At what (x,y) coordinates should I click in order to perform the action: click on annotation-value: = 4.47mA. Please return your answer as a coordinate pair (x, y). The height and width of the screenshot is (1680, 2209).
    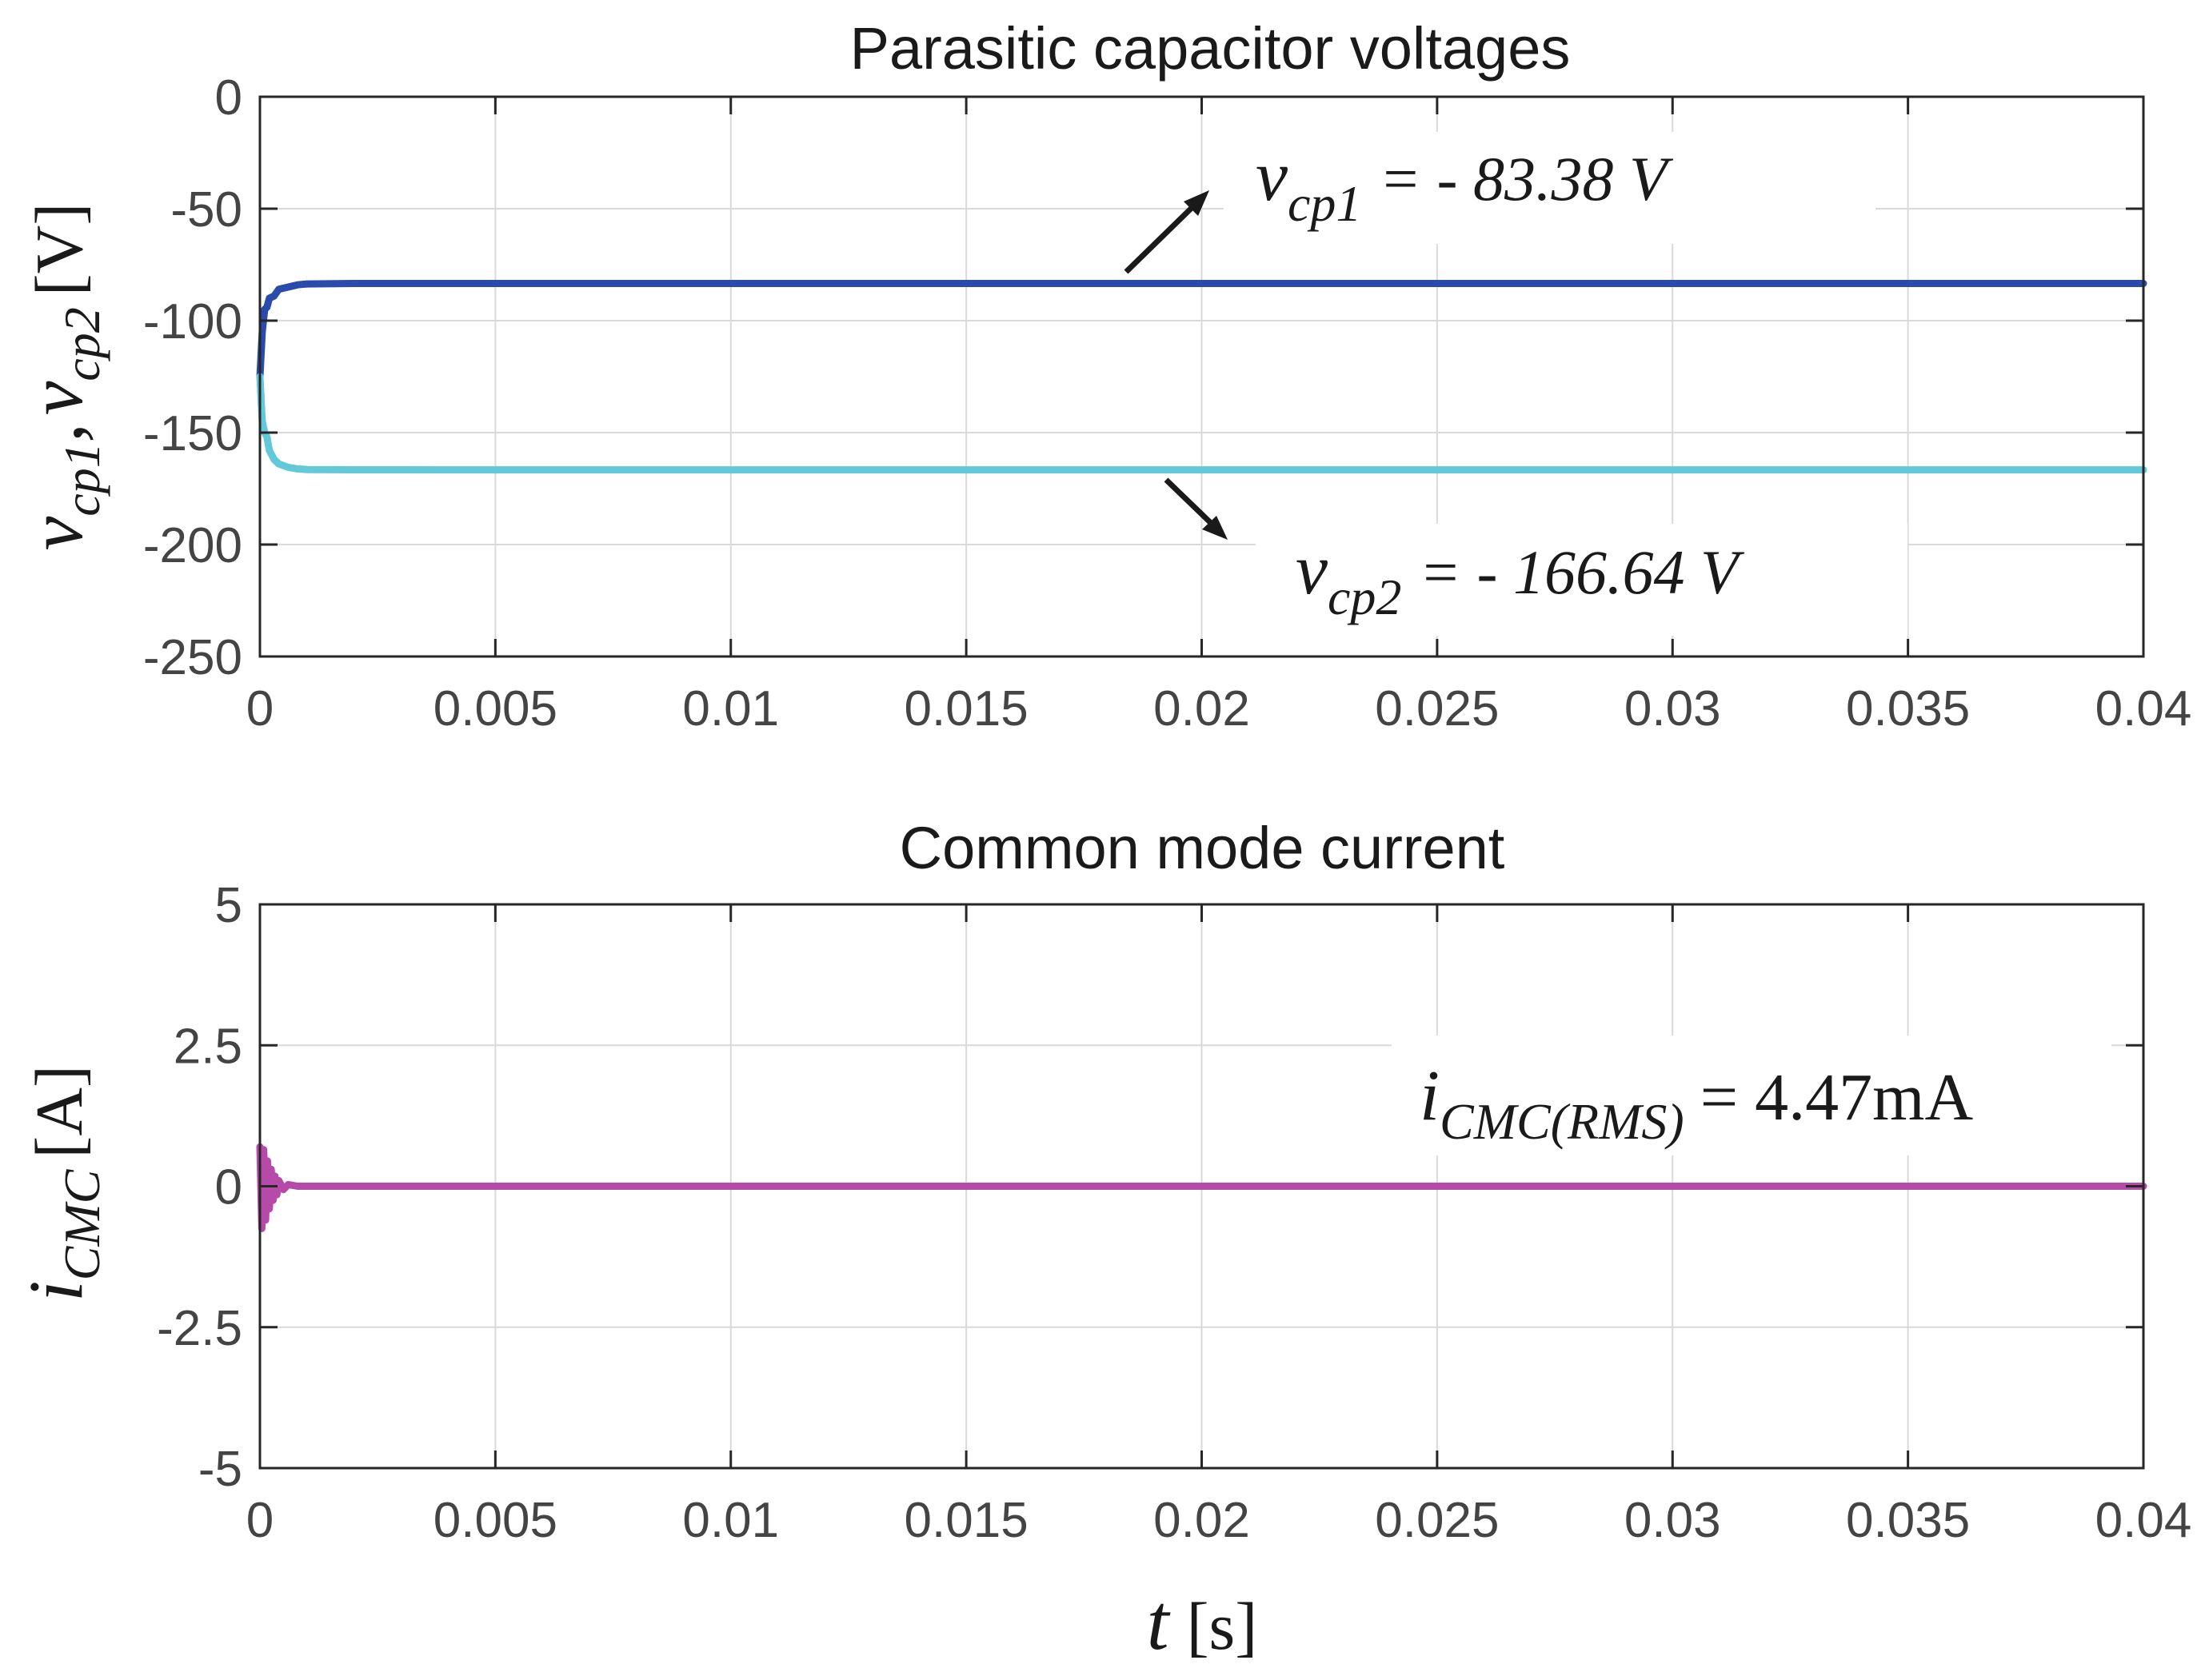
    Looking at the image, I should click on (1837, 1097).